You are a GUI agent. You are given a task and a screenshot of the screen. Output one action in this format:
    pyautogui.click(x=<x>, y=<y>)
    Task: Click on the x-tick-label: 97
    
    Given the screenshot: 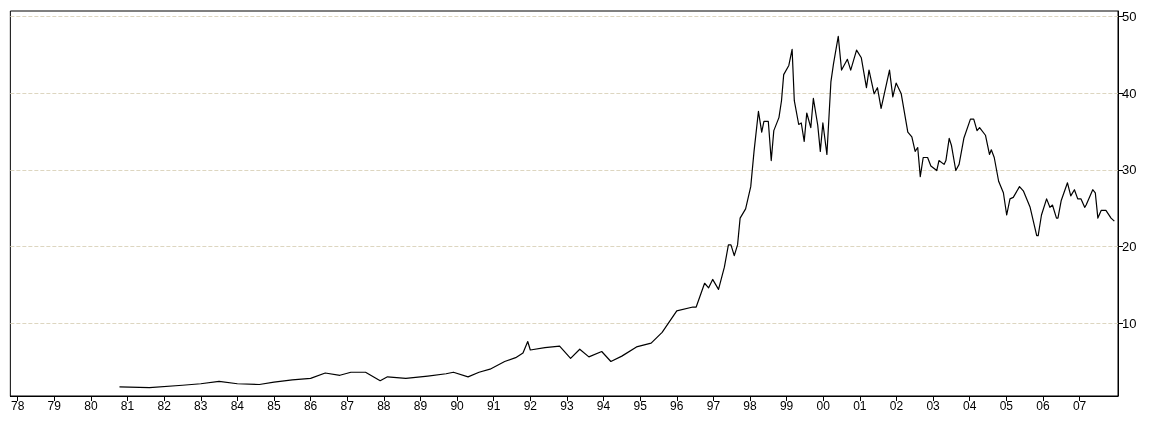 What is the action you would take?
    pyautogui.click(x=713, y=406)
    